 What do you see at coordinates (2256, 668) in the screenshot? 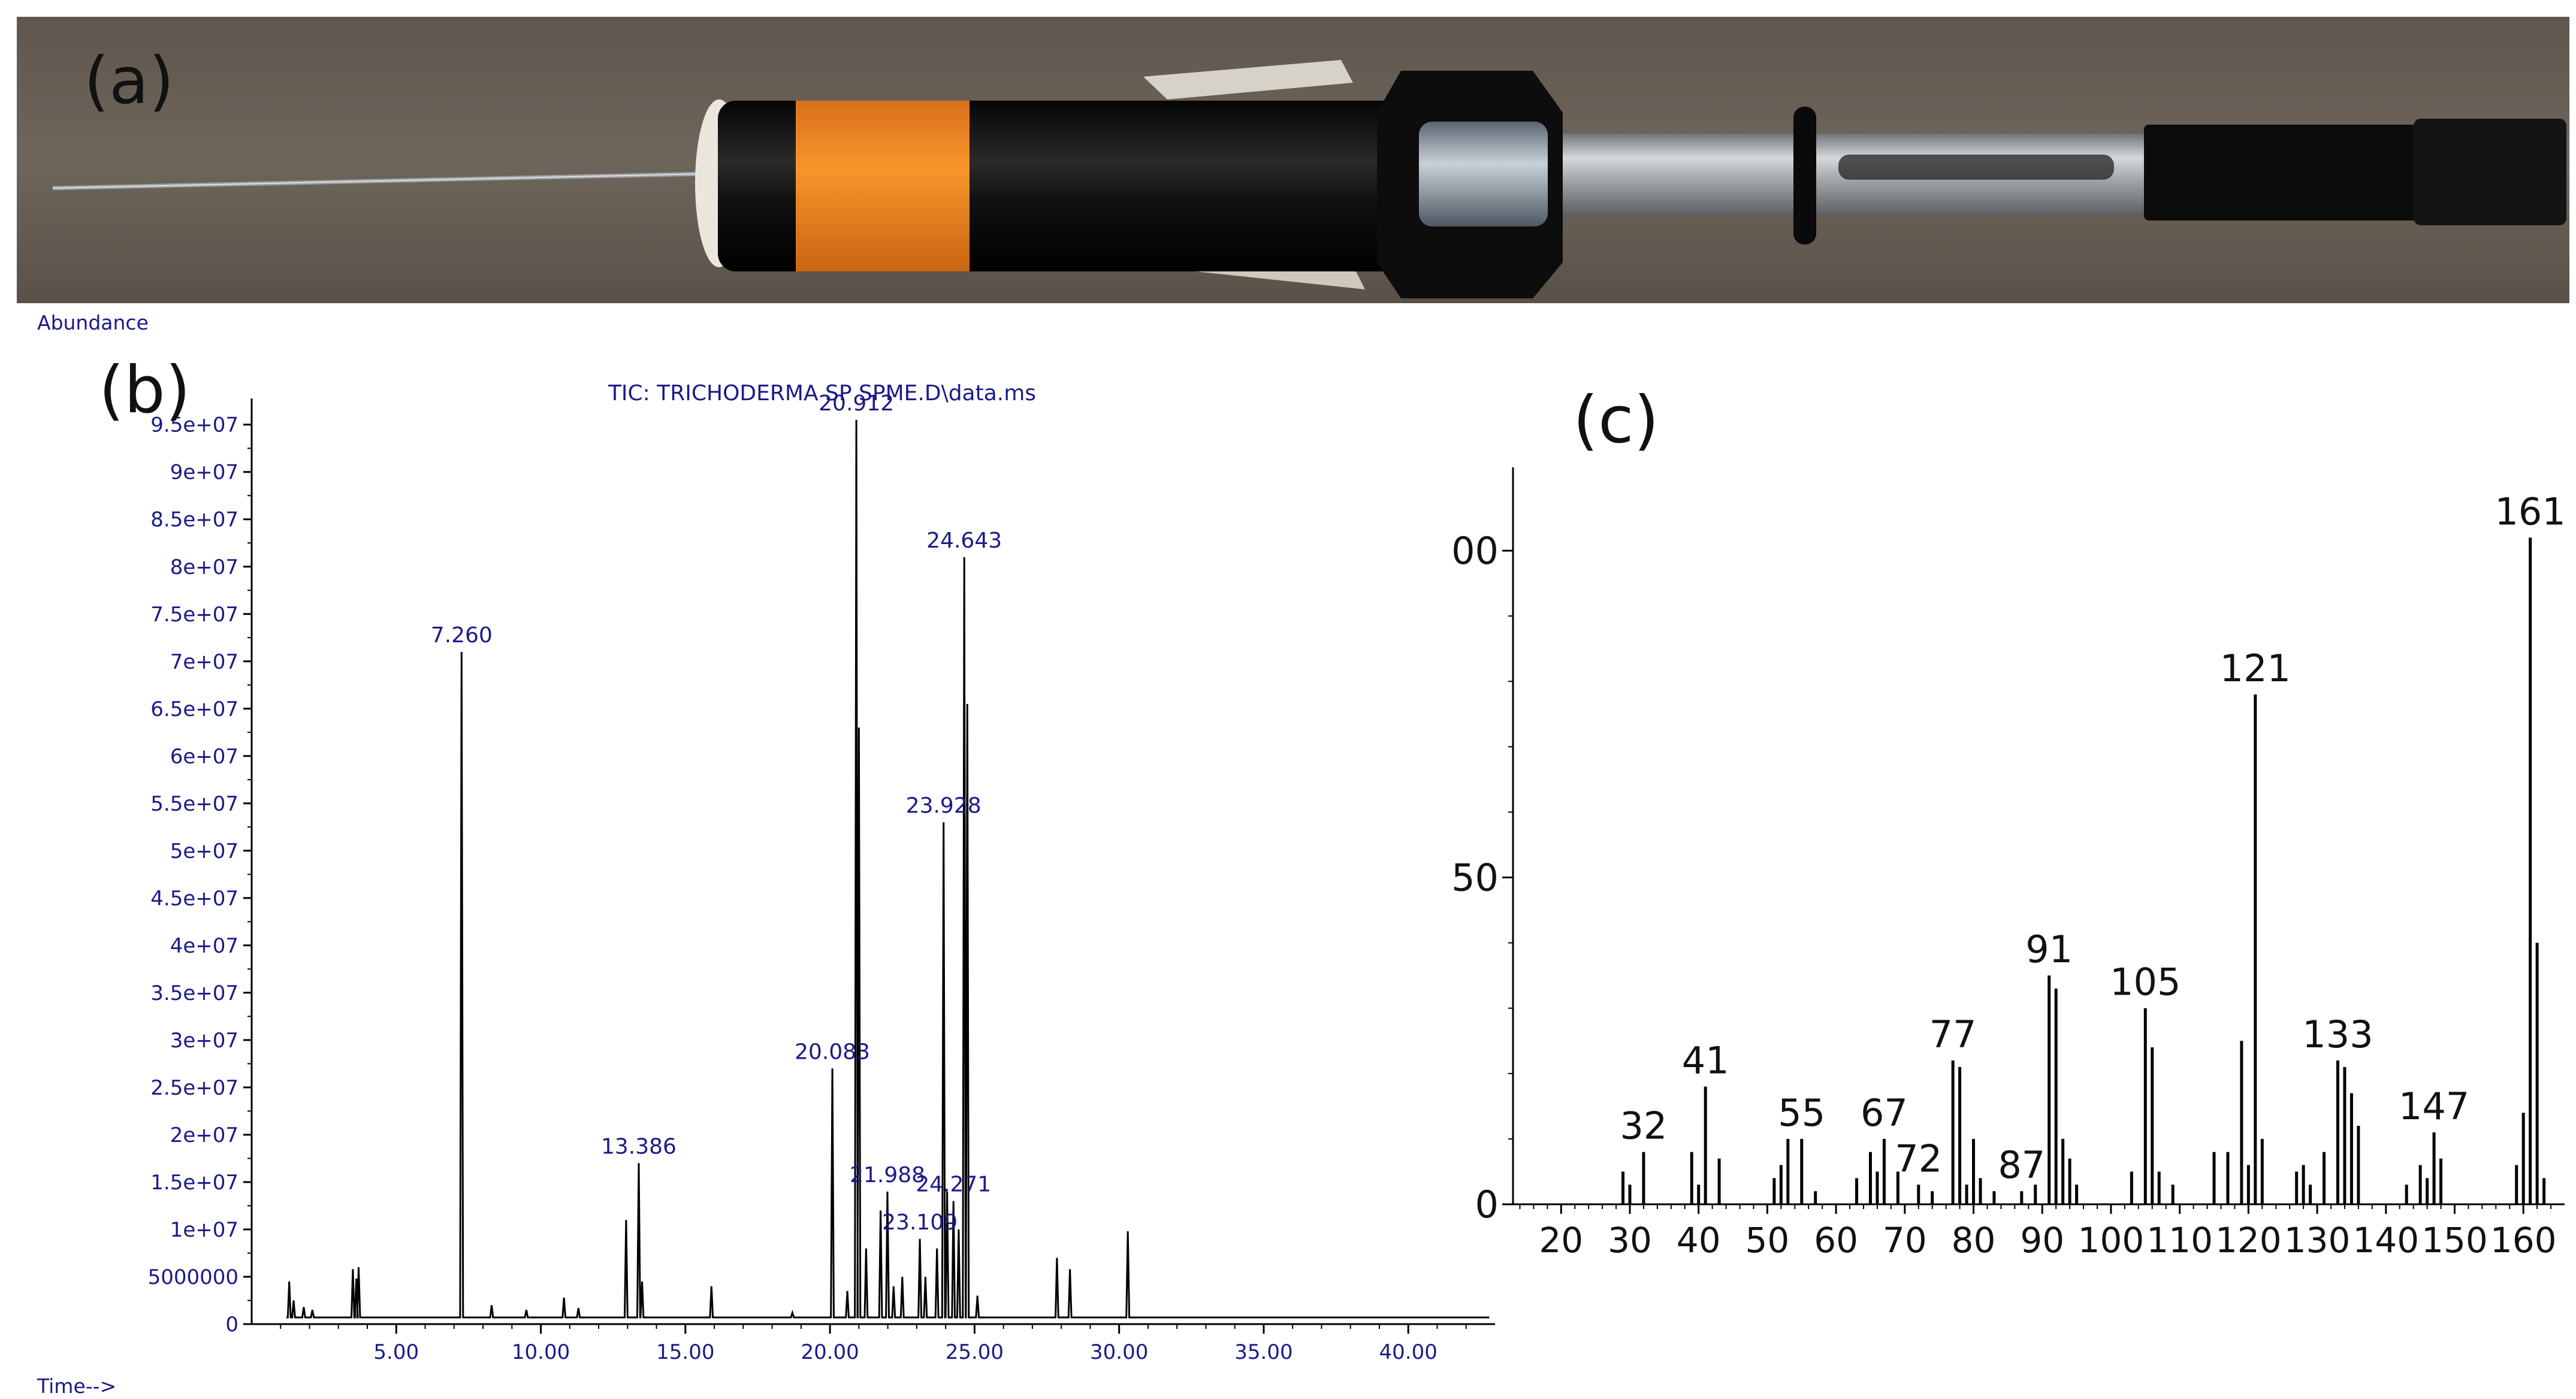
I see `peak-label: 121` at bounding box center [2256, 668].